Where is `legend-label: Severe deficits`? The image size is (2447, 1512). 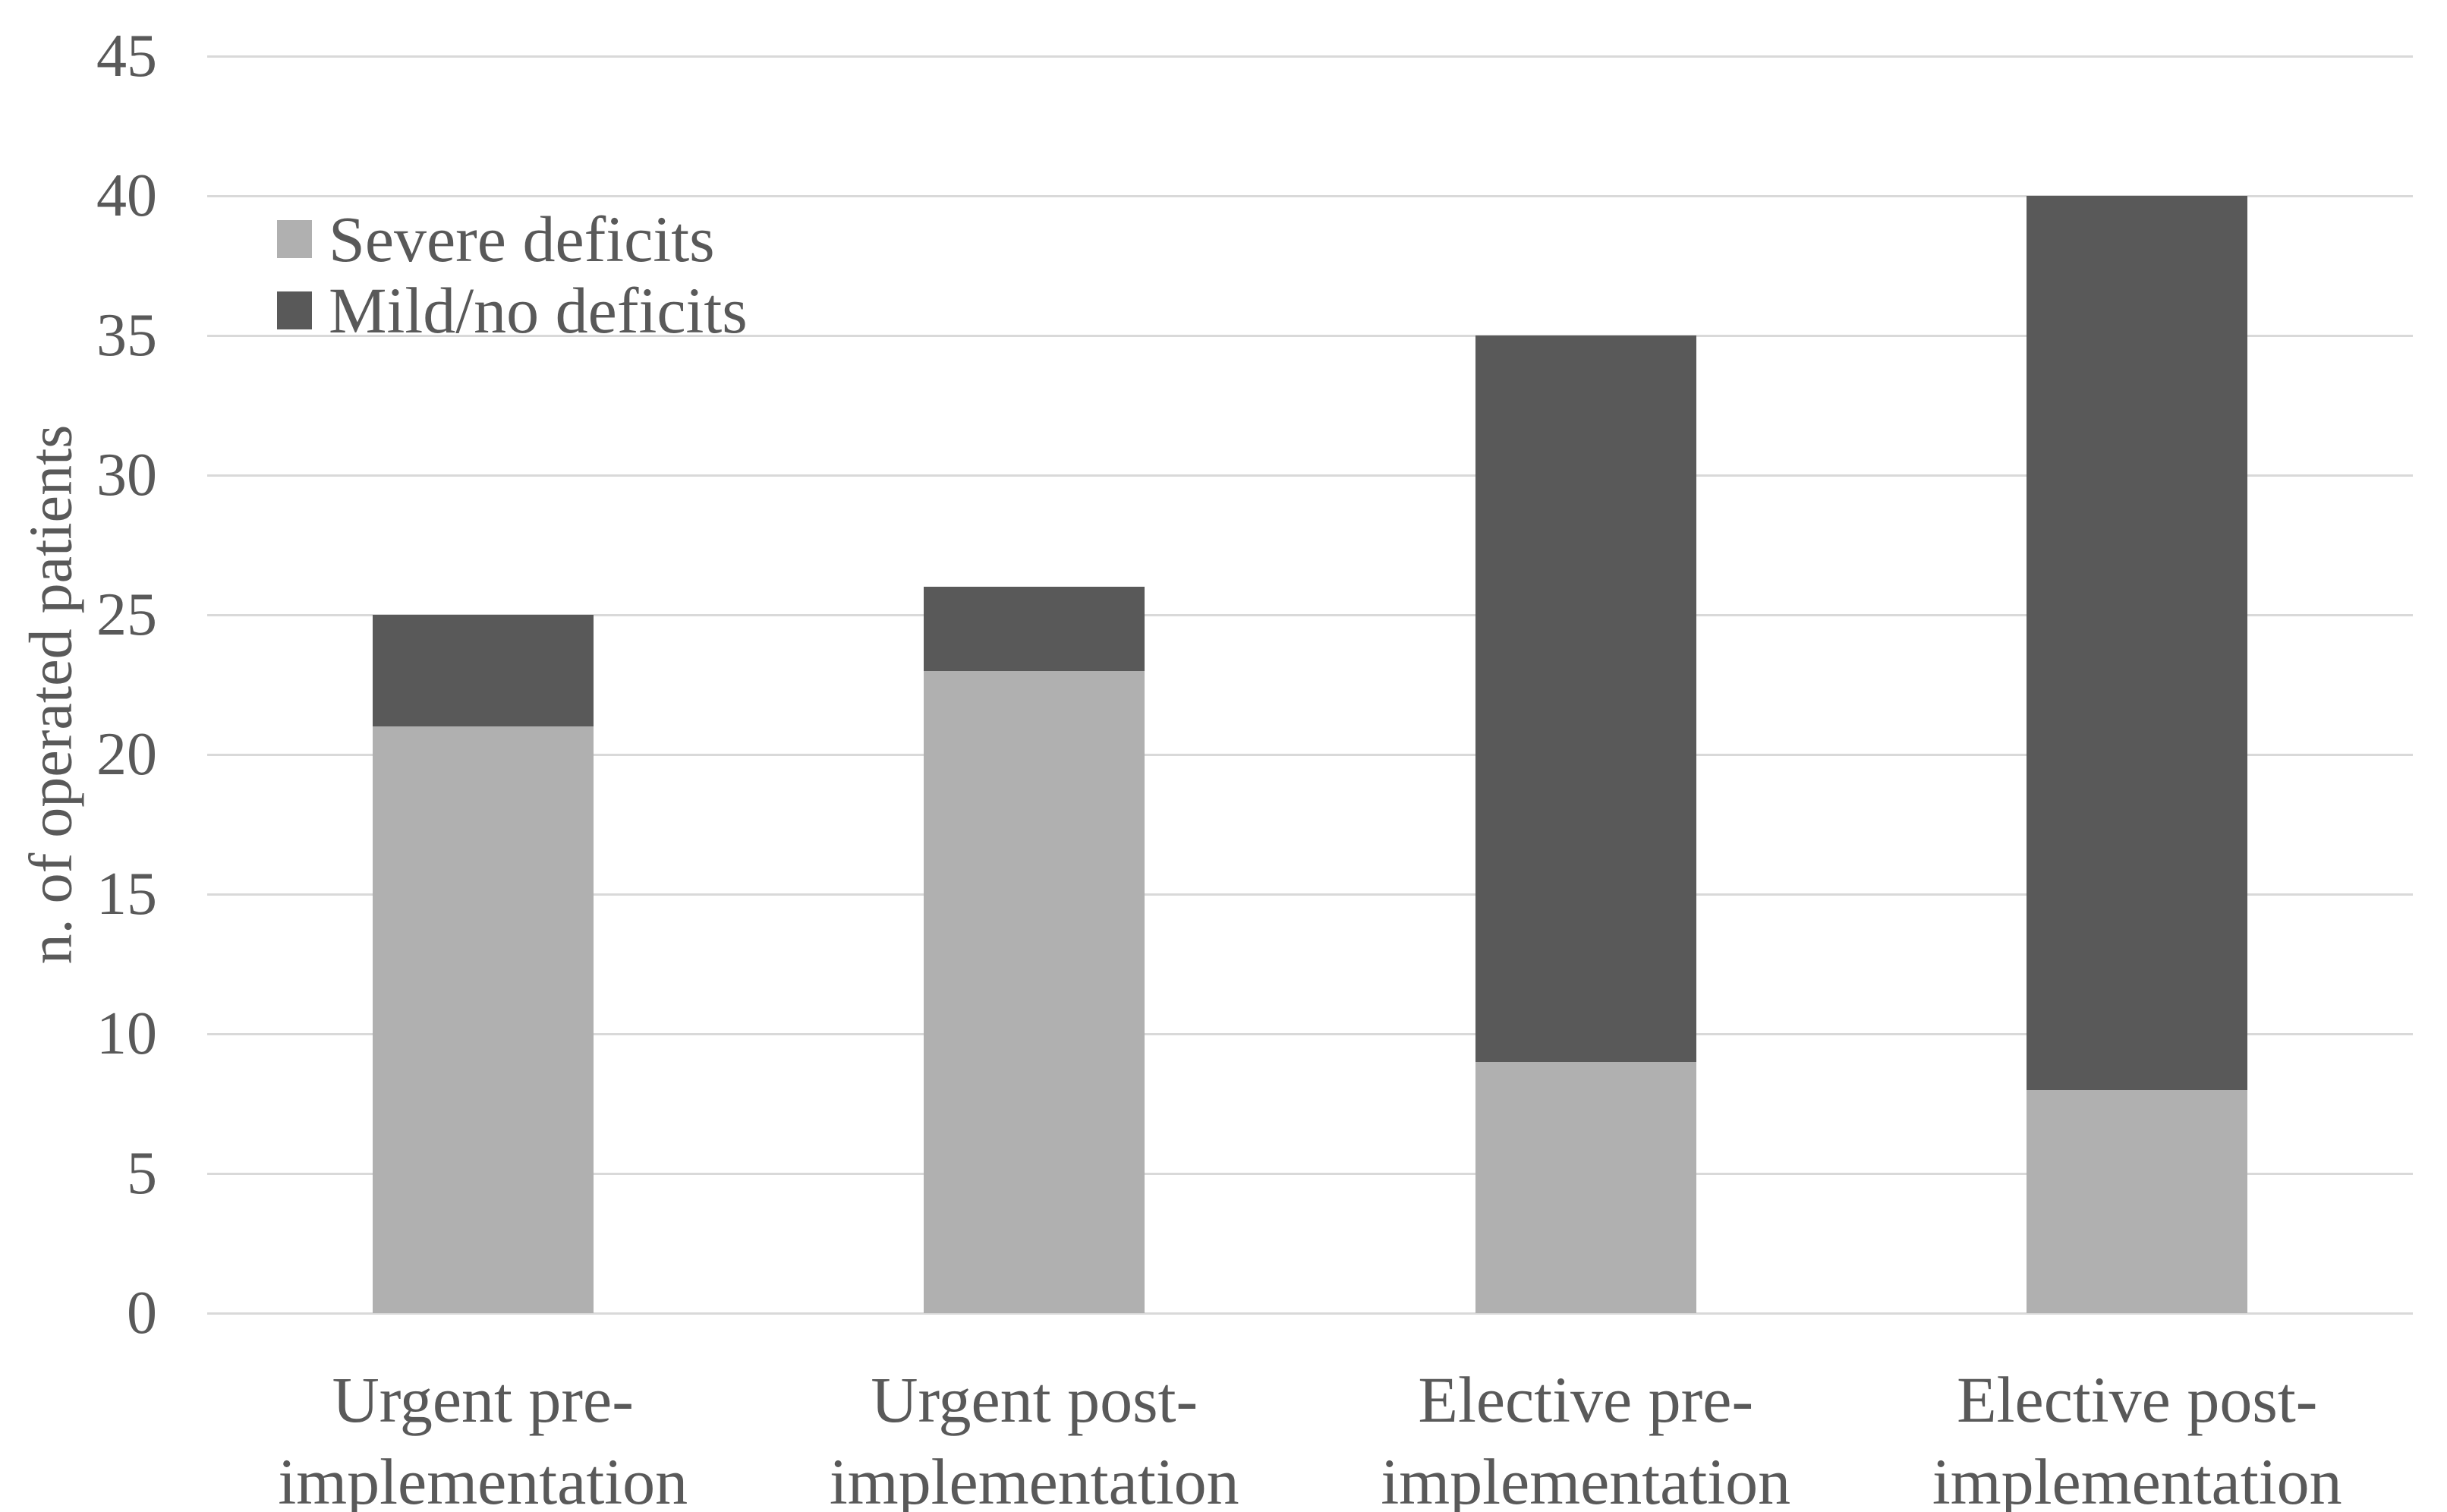 legend-label: Severe deficits is located at coordinates (522, 239).